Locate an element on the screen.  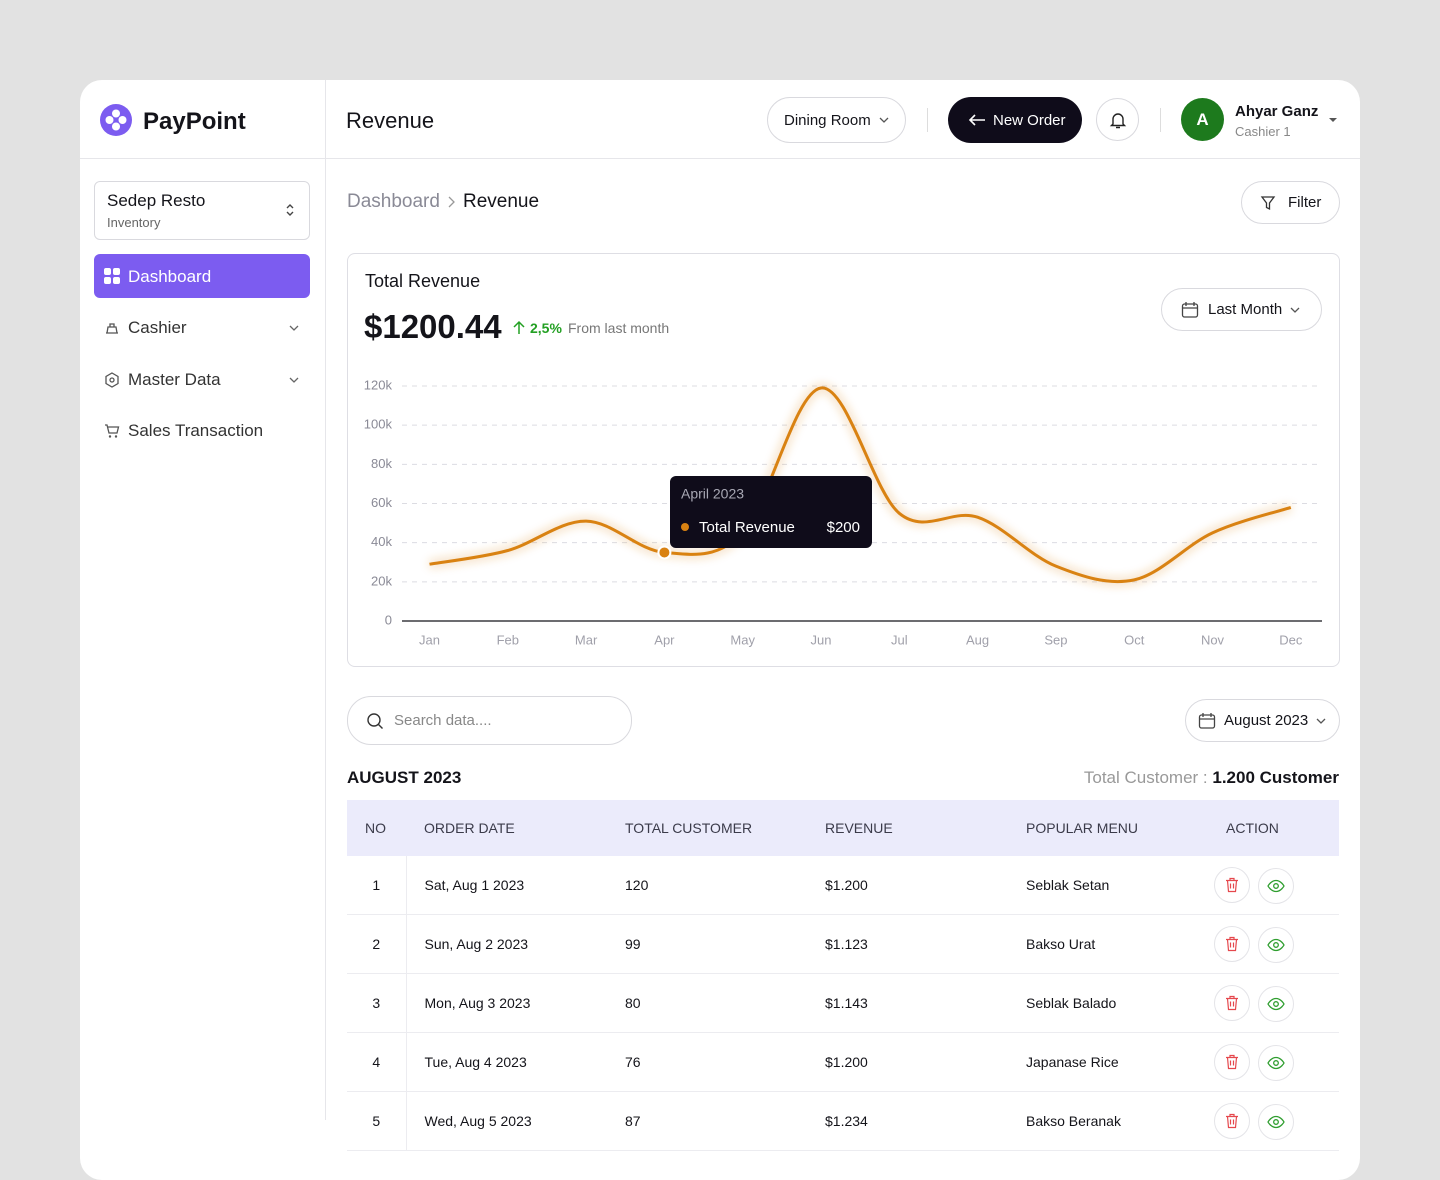
table-cell: Seblak Setan is located at coordinates (1108, 885).